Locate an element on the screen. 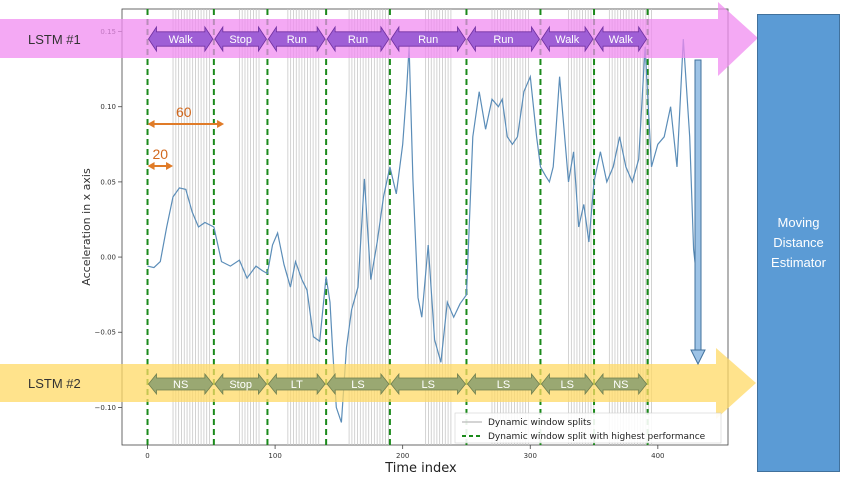  window-size-annotations: 60 20 is located at coordinates (186, 137).